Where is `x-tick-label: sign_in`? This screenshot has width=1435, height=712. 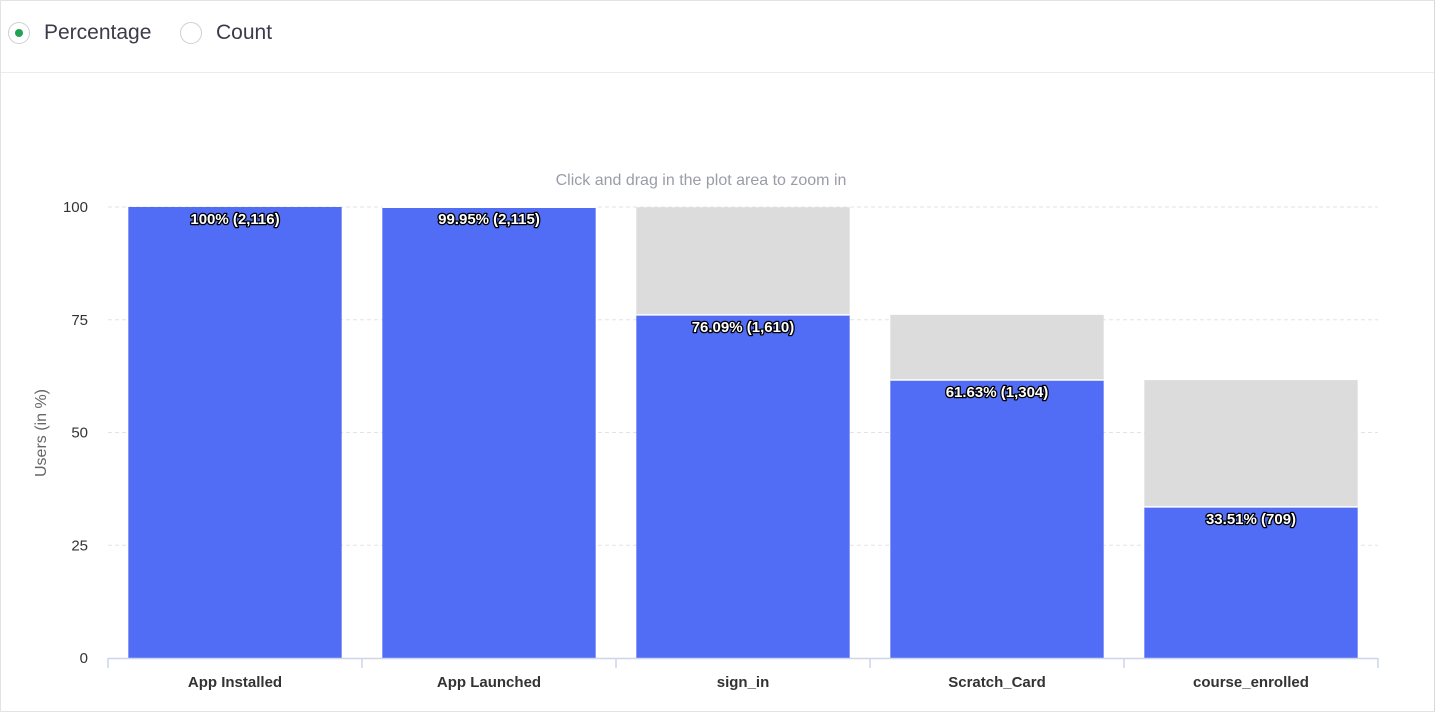
x-tick-label: sign_in is located at coordinates (743, 682).